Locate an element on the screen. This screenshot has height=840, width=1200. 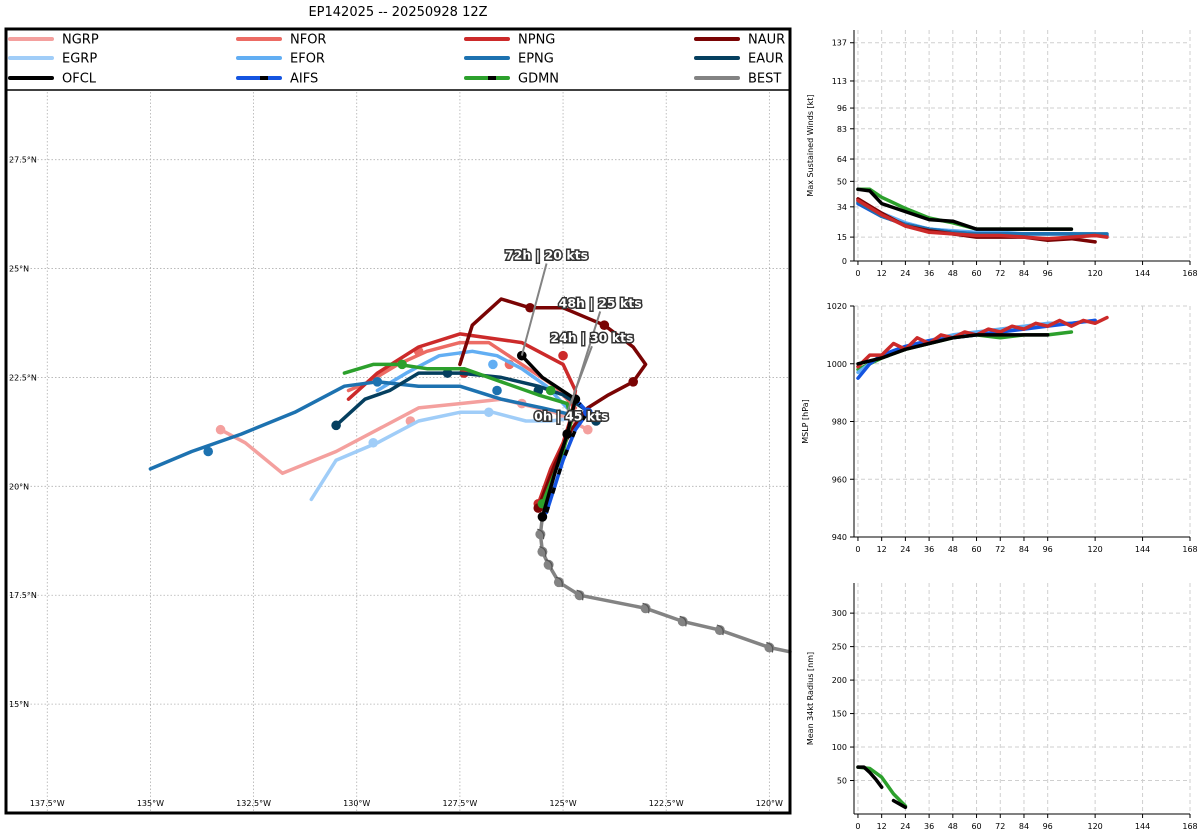
map-lon-tick: 130°W is located at coordinates (356, 803).